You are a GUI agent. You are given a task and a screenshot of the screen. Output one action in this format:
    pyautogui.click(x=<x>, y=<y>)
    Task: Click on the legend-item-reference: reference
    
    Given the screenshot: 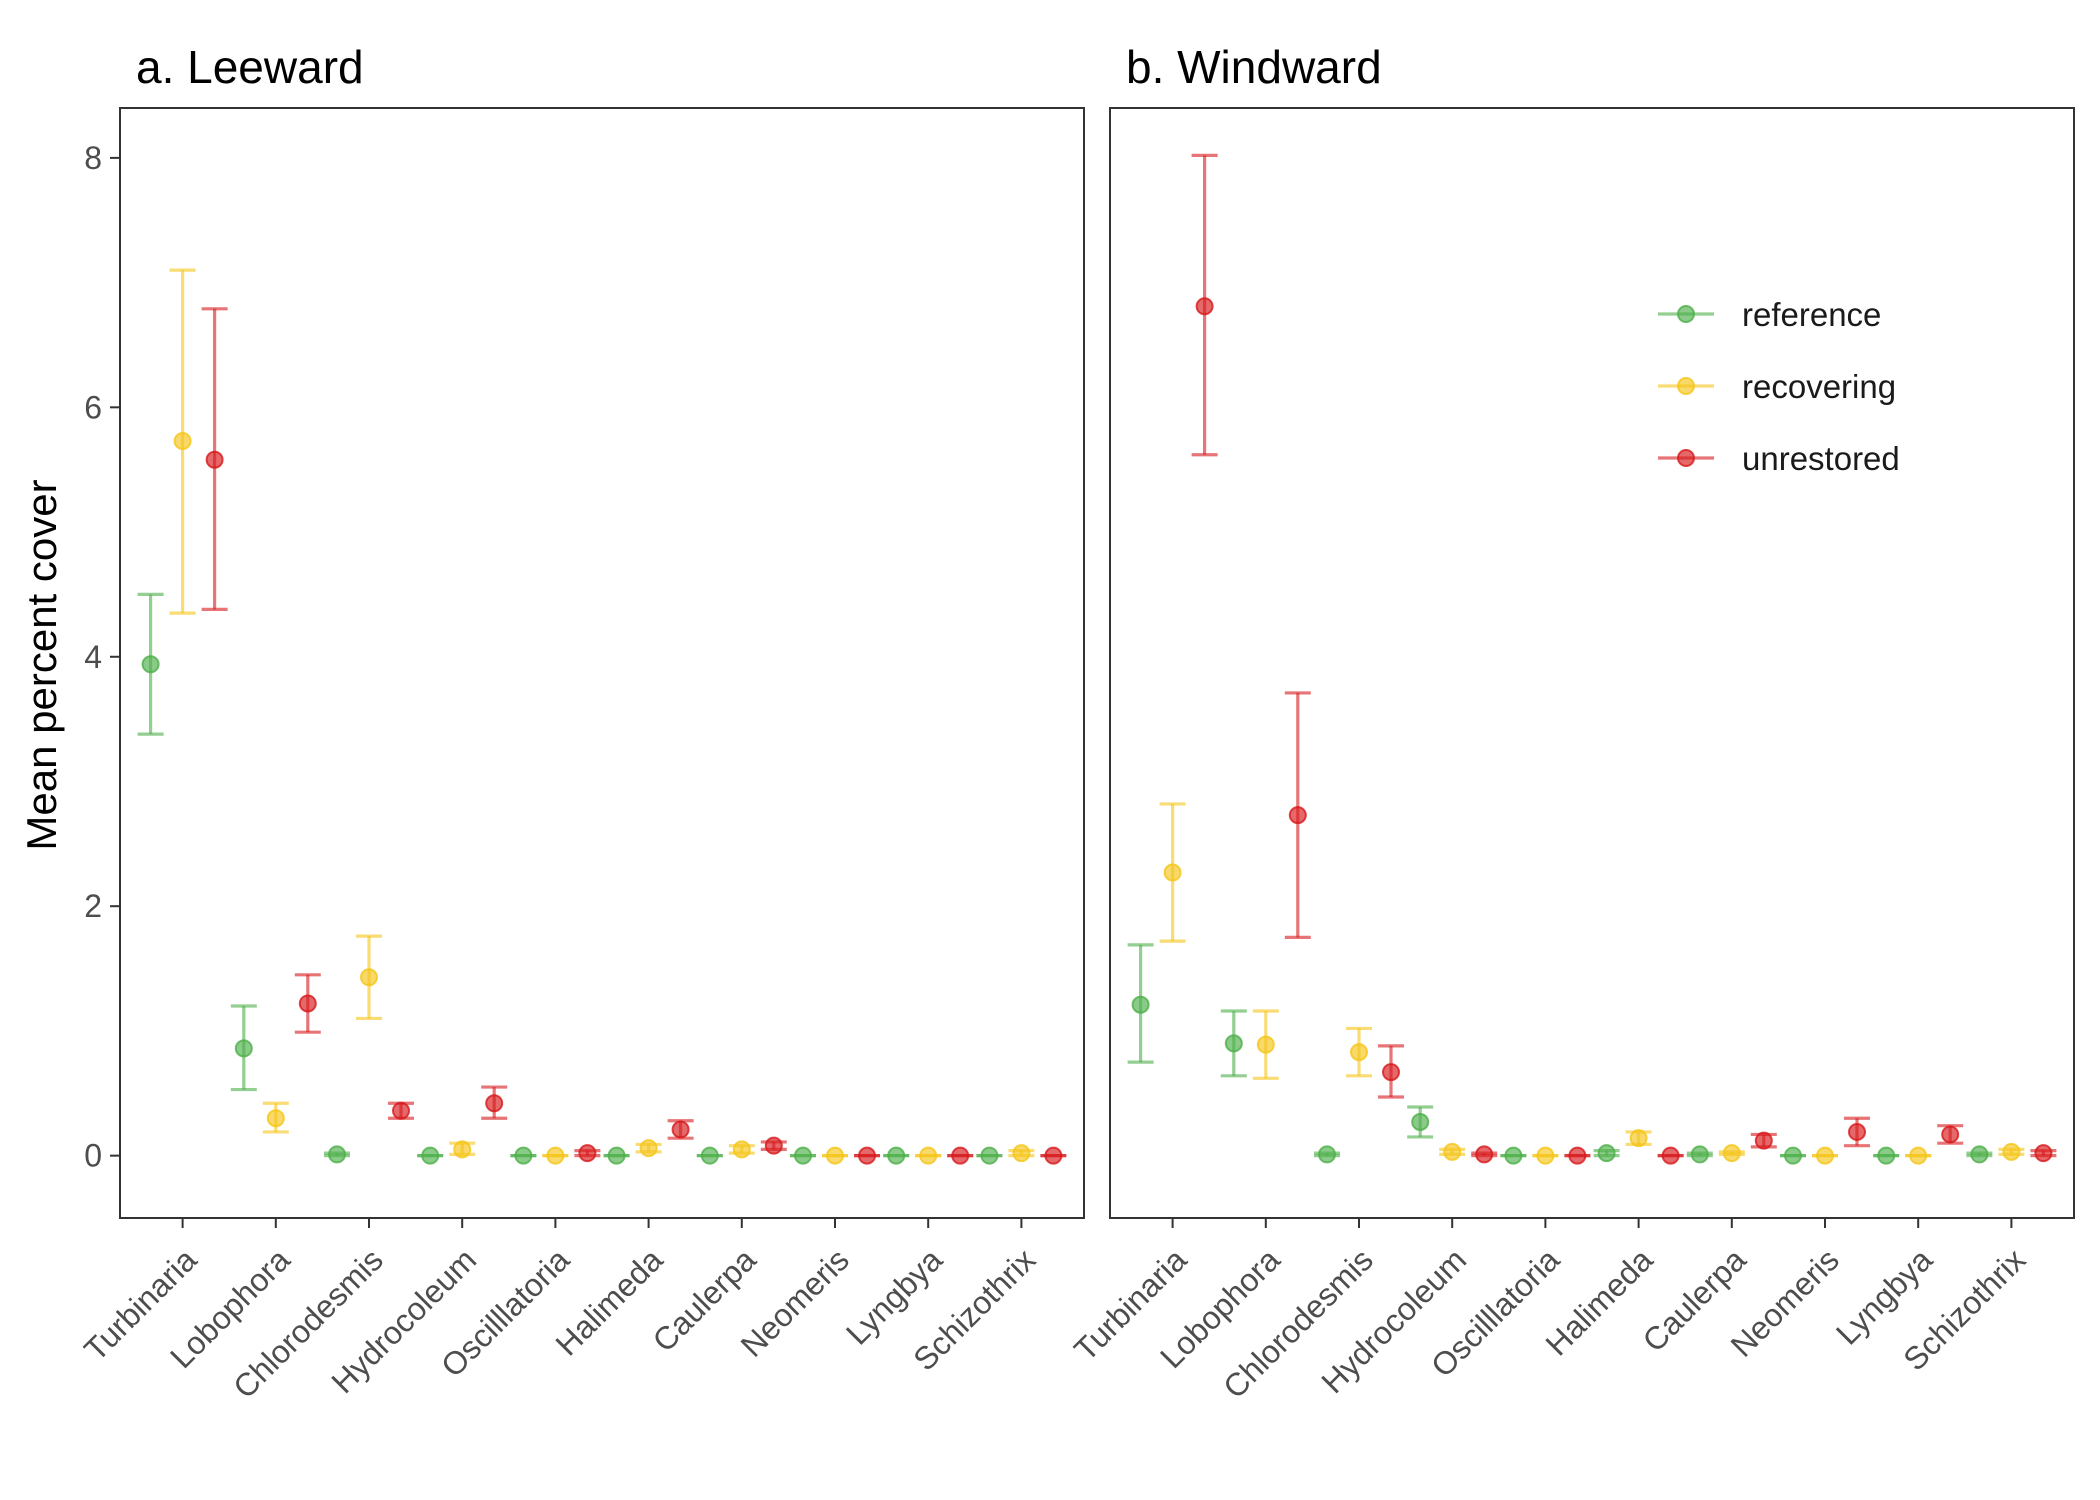 What is the action you would take?
    pyautogui.click(x=1769, y=314)
    